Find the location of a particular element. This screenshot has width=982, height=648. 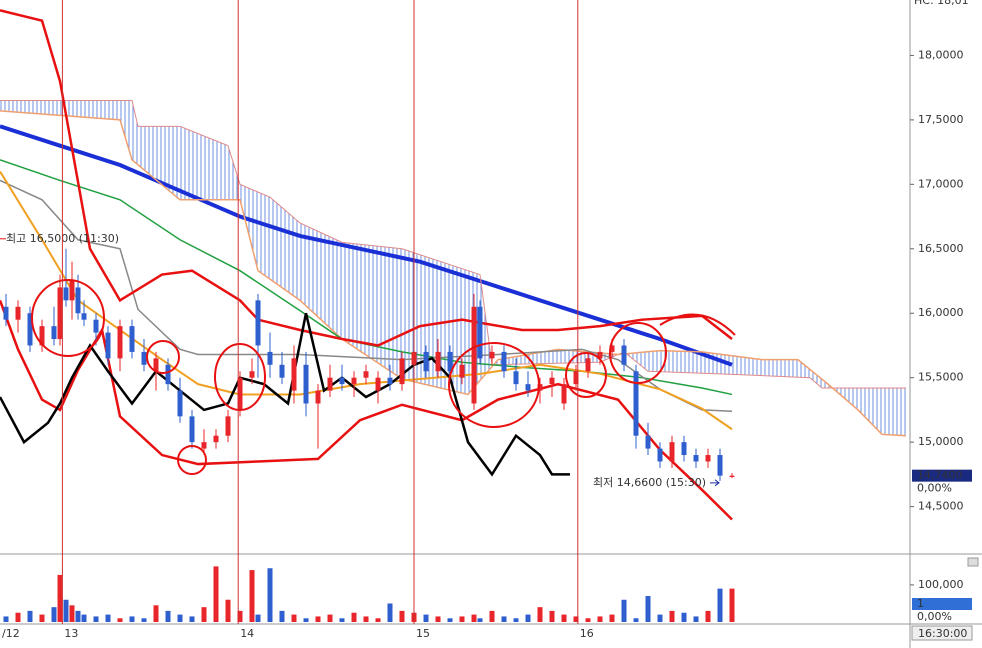

y-tick-label: 16,5000 is located at coordinates (941, 248).